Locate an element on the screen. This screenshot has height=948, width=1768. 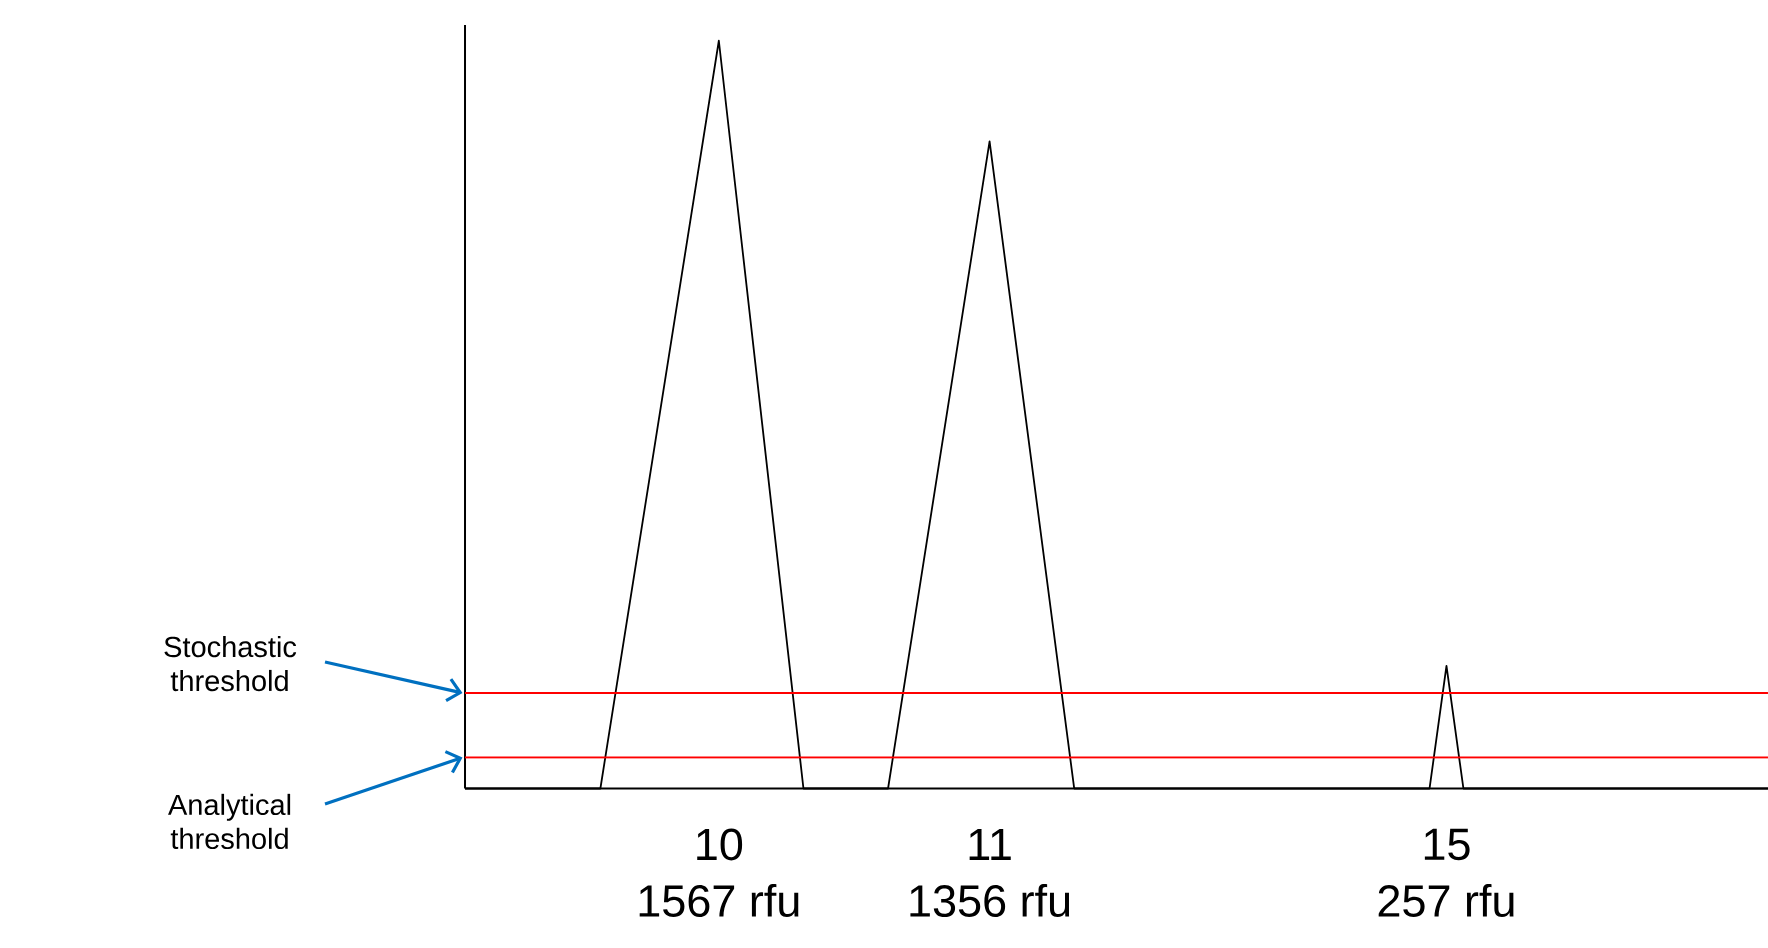
data-label: 257 rfu is located at coordinates (1446, 900).